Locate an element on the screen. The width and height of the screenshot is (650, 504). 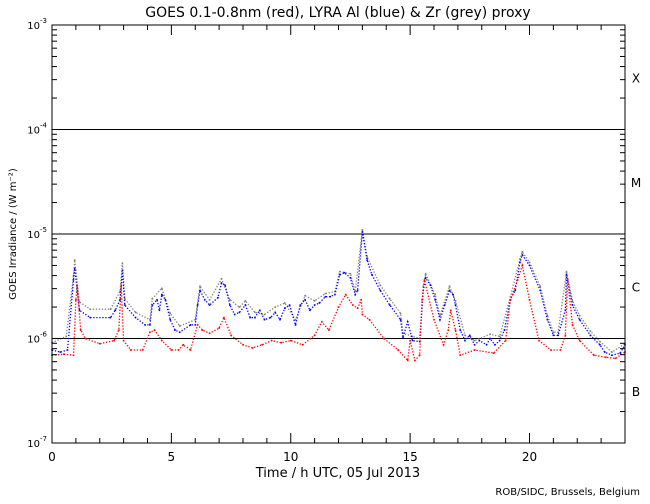
flare-class-label: C is located at coordinates (636, 287).